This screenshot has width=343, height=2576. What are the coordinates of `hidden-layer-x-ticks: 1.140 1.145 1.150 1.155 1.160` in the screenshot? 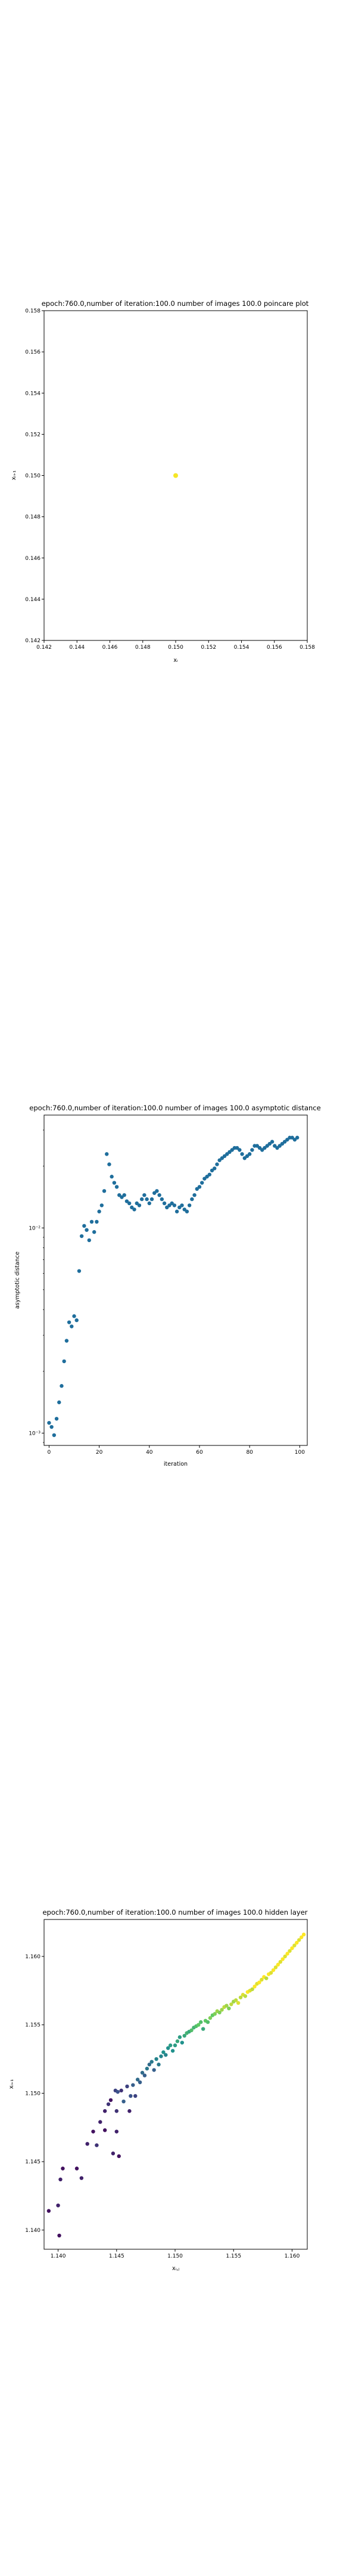 It's located at (175, 2254).